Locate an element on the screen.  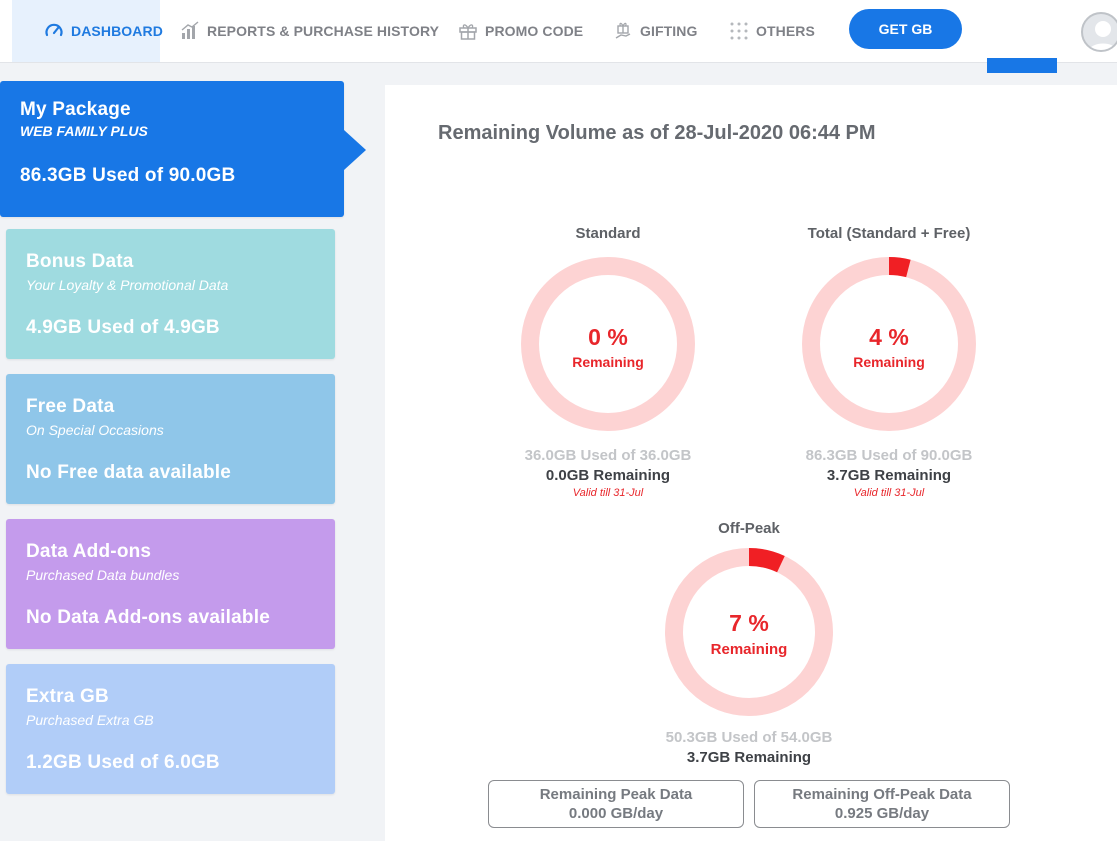
user-silhouette-icon is located at coordinates (1102, 35).